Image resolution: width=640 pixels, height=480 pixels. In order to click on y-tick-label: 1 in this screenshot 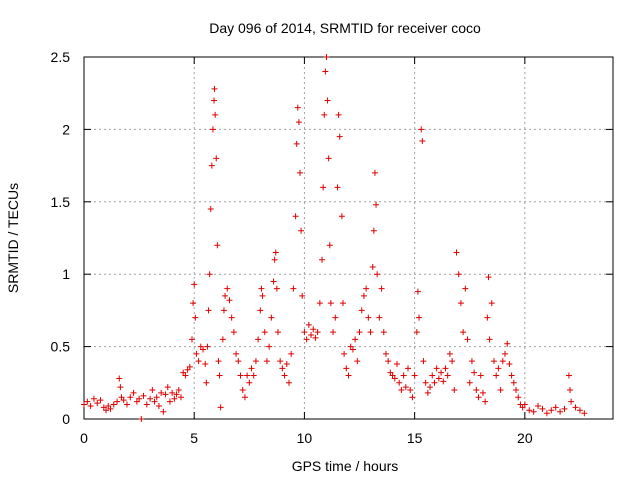, I will do `click(66, 274)`.